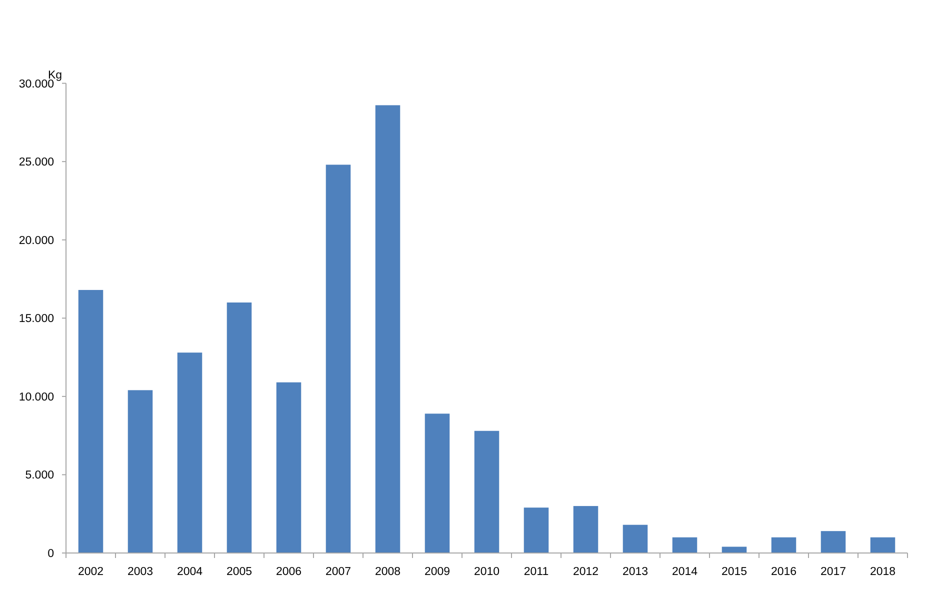 The height and width of the screenshot is (613, 934). I want to click on x-tick-label: 2015, so click(734, 572).